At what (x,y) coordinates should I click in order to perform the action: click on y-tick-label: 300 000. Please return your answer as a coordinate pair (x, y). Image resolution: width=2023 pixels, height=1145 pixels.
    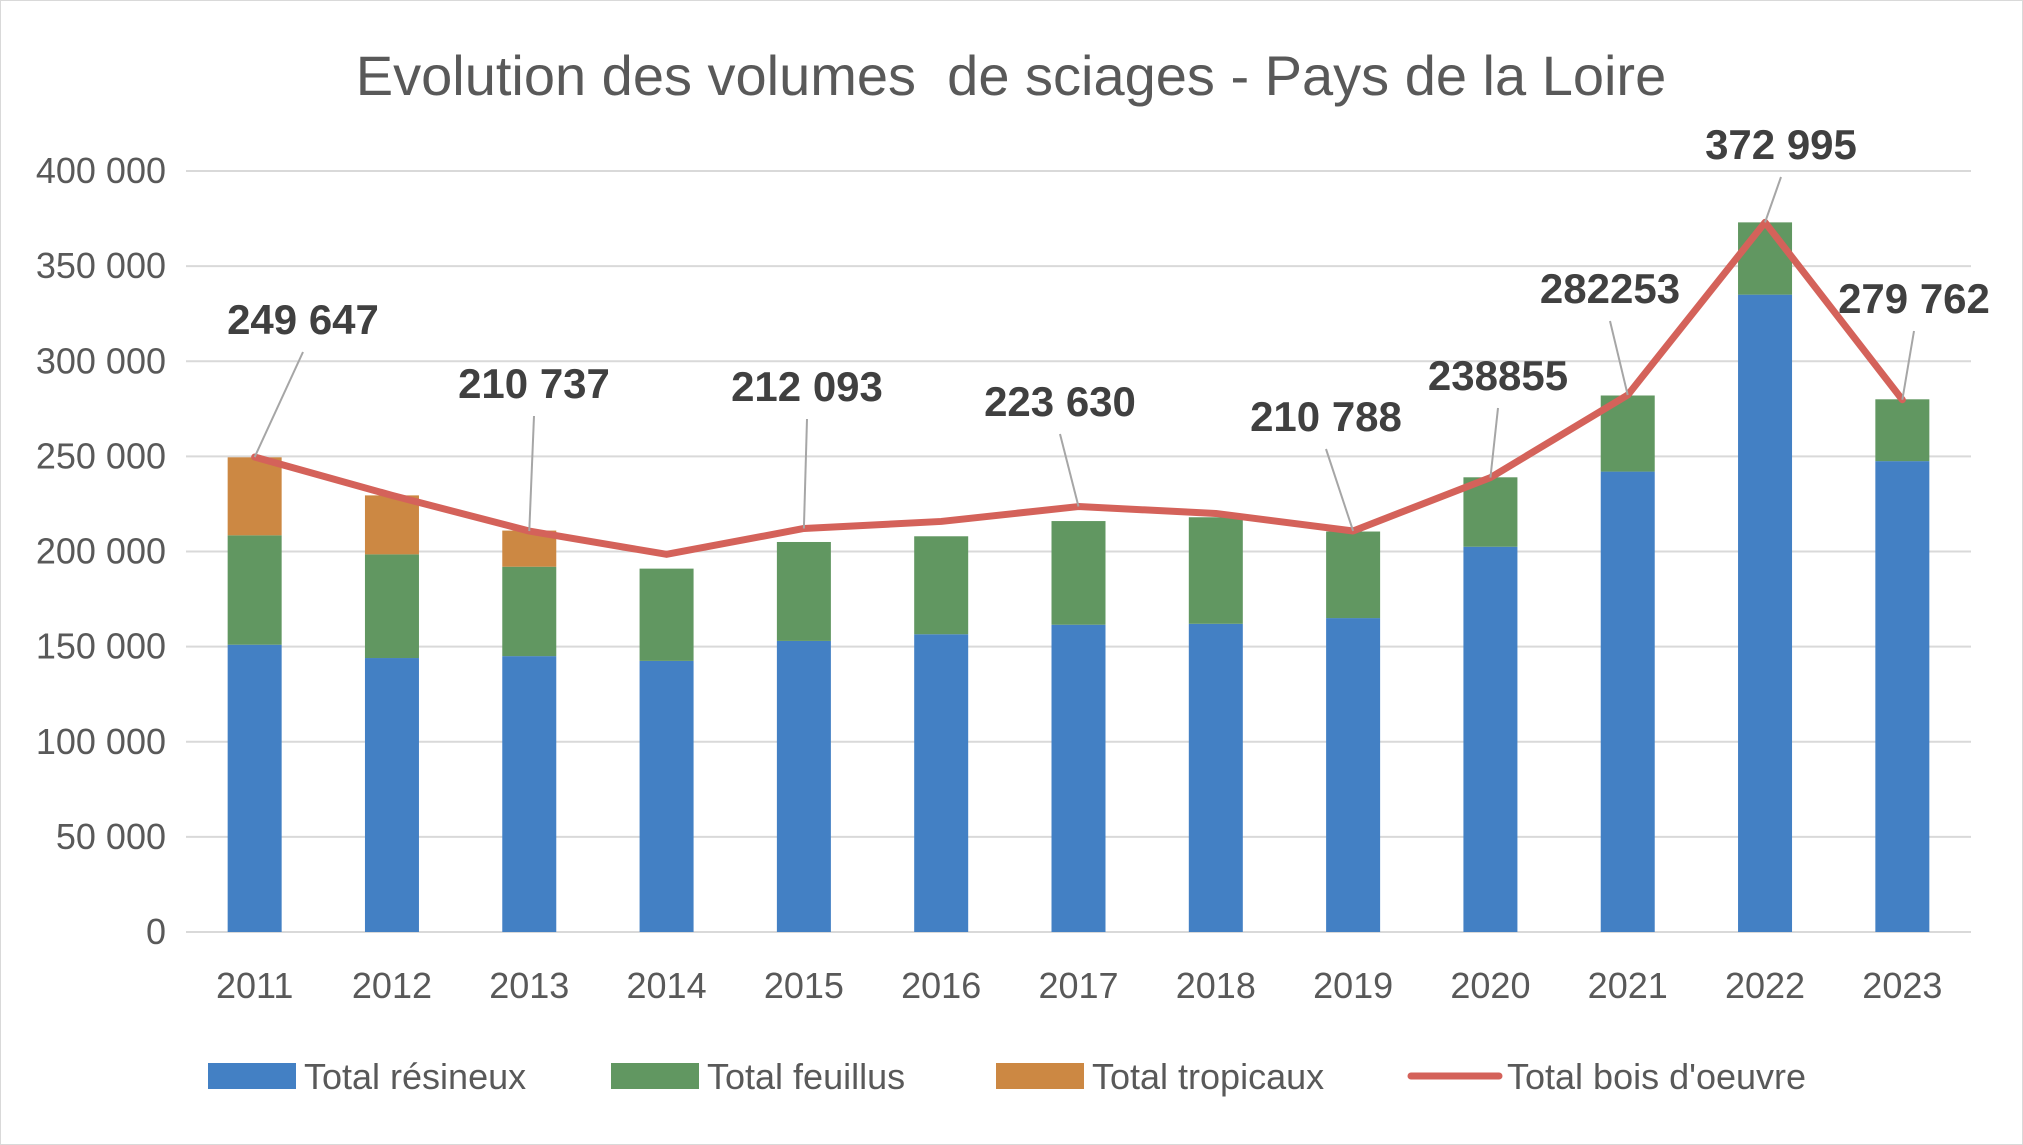
    Looking at the image, I should click on (101, 360).